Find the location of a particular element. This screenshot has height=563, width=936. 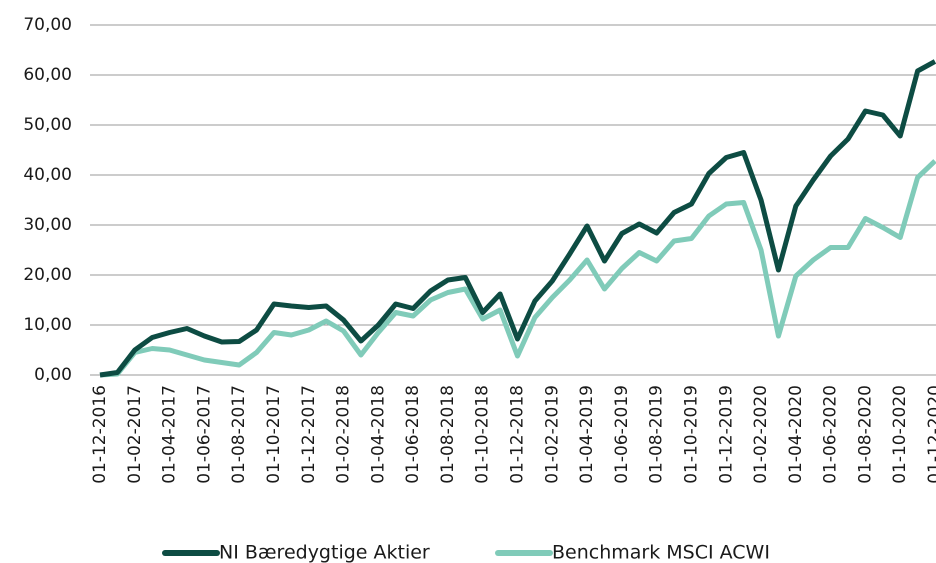

x-tick-label: 01-02-2019 is located at coordinates (552, 434).